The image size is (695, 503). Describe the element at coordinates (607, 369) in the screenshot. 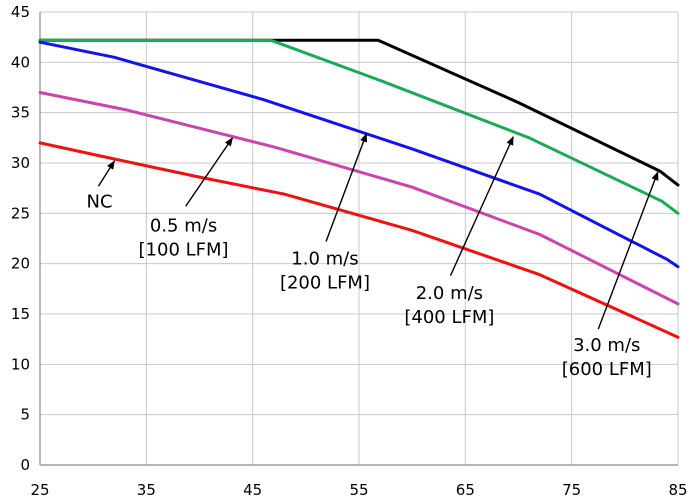

I see `annotation-label-v30: [600 LFM]` at that location.